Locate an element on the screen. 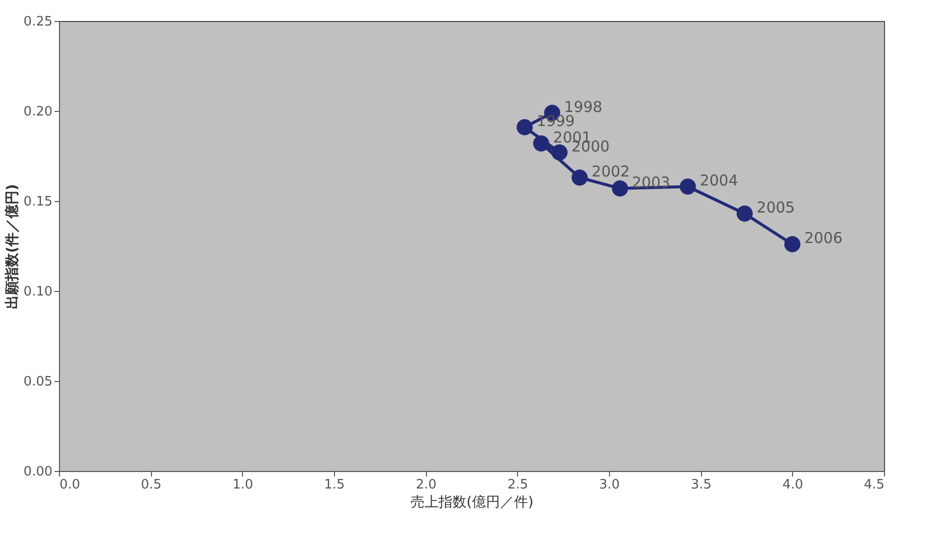 The width and height of the screenshot is (935, 540). annotation: 2006 is located at coordinates (823, 238).